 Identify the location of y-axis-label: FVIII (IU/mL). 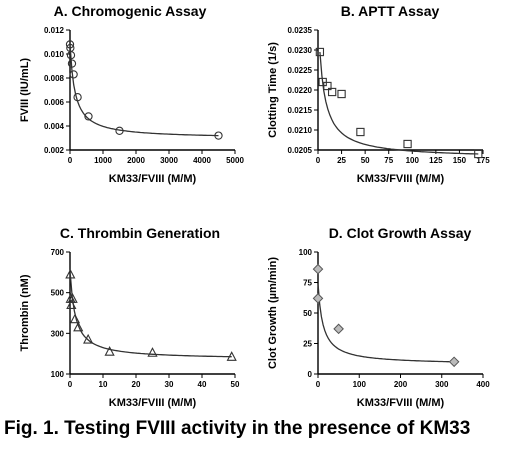
(25, 90).